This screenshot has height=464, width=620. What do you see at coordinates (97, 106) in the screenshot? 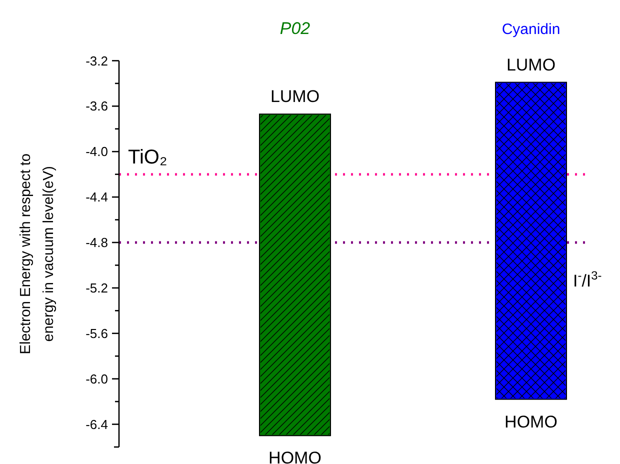
I see `y-tick-label: -3.6` at bounding box center [97, 106].